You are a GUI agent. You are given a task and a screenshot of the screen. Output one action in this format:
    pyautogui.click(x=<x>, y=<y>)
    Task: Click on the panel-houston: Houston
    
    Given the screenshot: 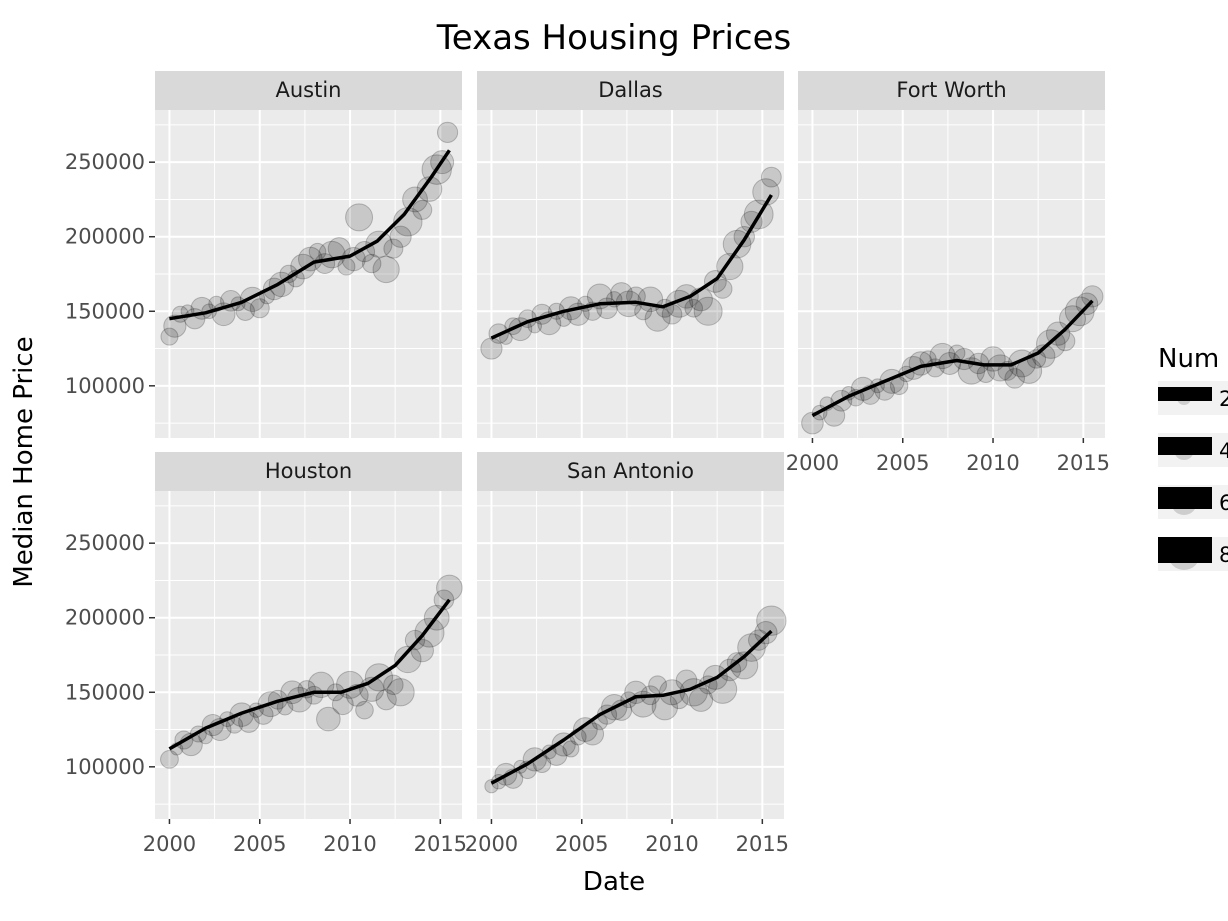 What is the action you would take?
    pyautogui.click(x=309, y=635)
    